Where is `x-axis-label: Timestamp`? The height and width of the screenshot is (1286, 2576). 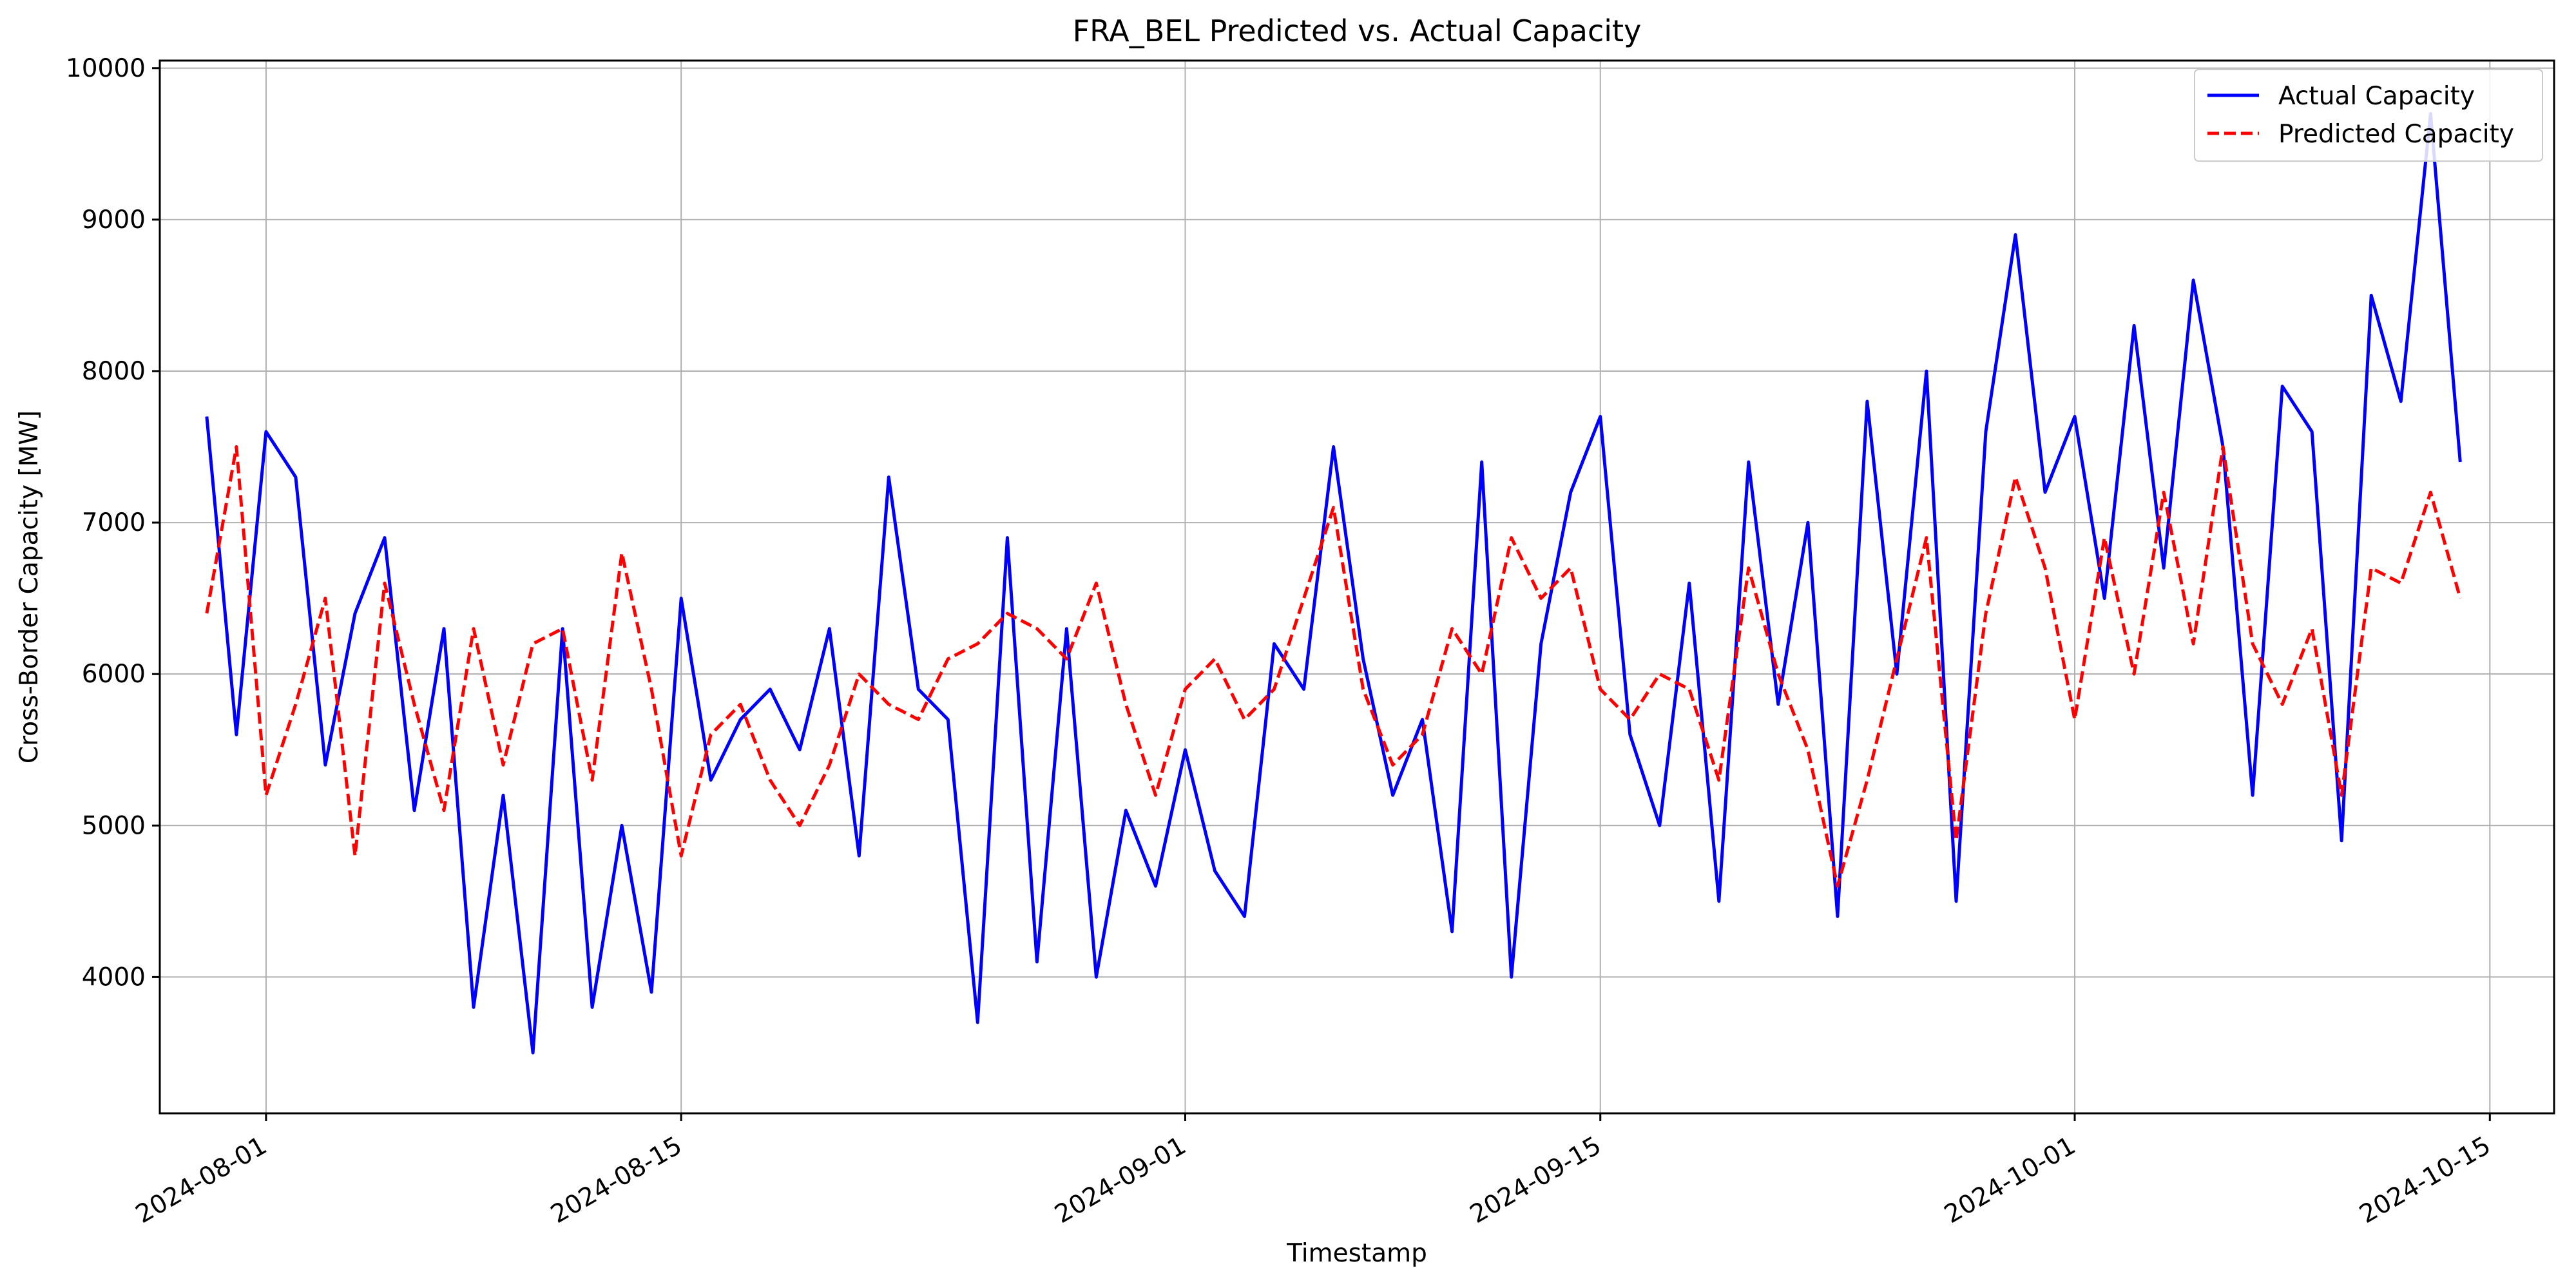
x-axis-label: Timestamp is located at coordinates (1356, 1253).